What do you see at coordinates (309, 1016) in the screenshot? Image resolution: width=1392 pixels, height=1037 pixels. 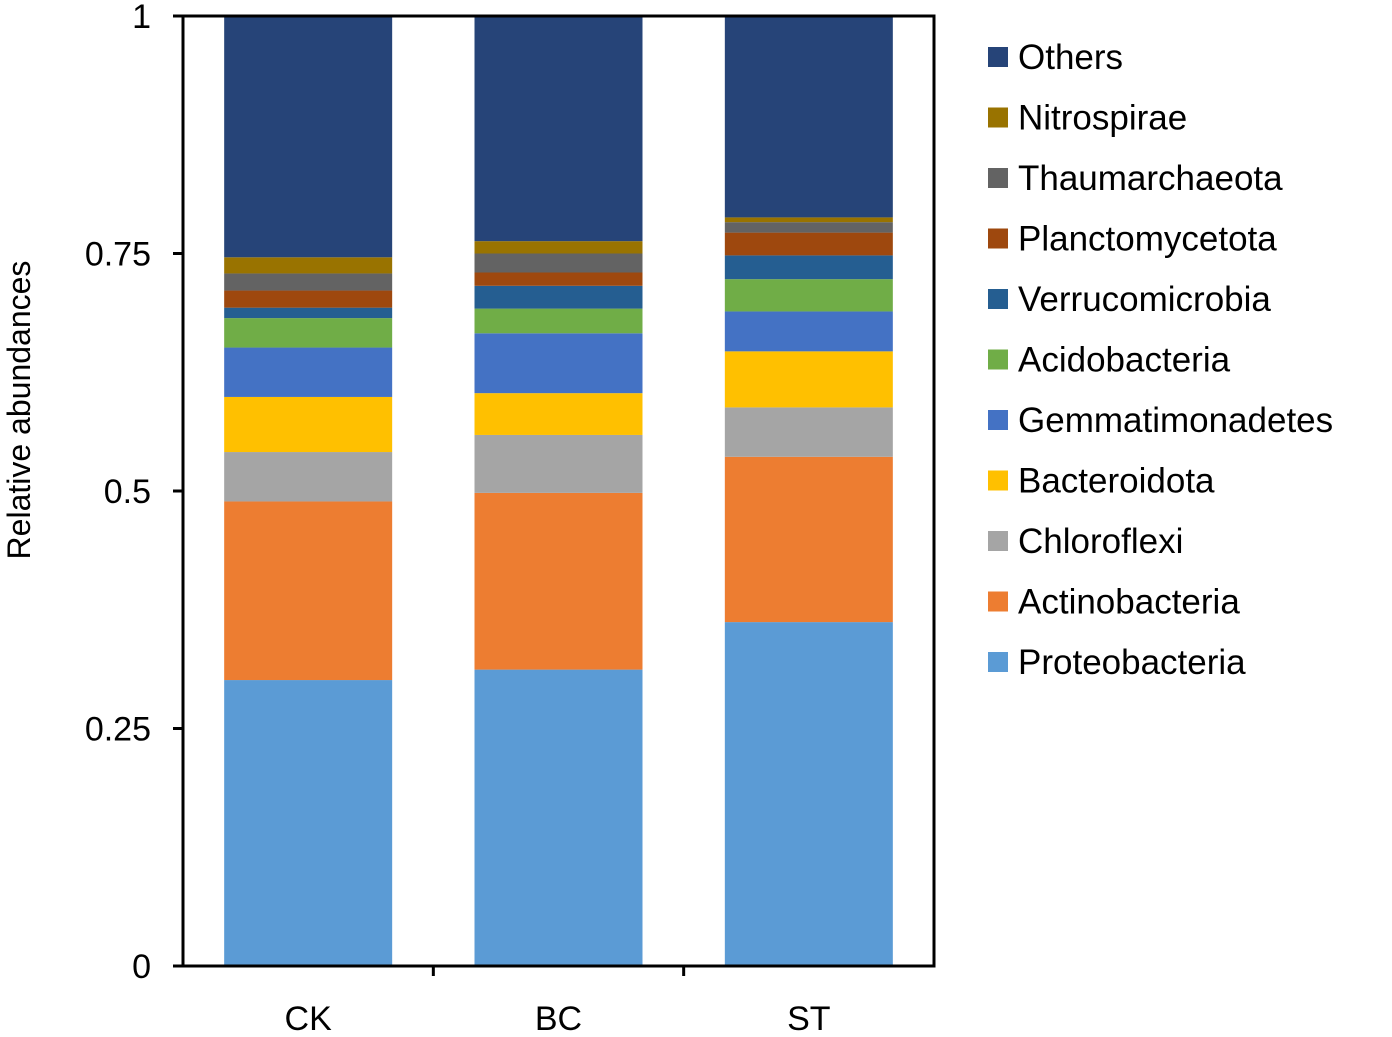 I see `x-tick-label: CK` at bounding box center [309, 1016].